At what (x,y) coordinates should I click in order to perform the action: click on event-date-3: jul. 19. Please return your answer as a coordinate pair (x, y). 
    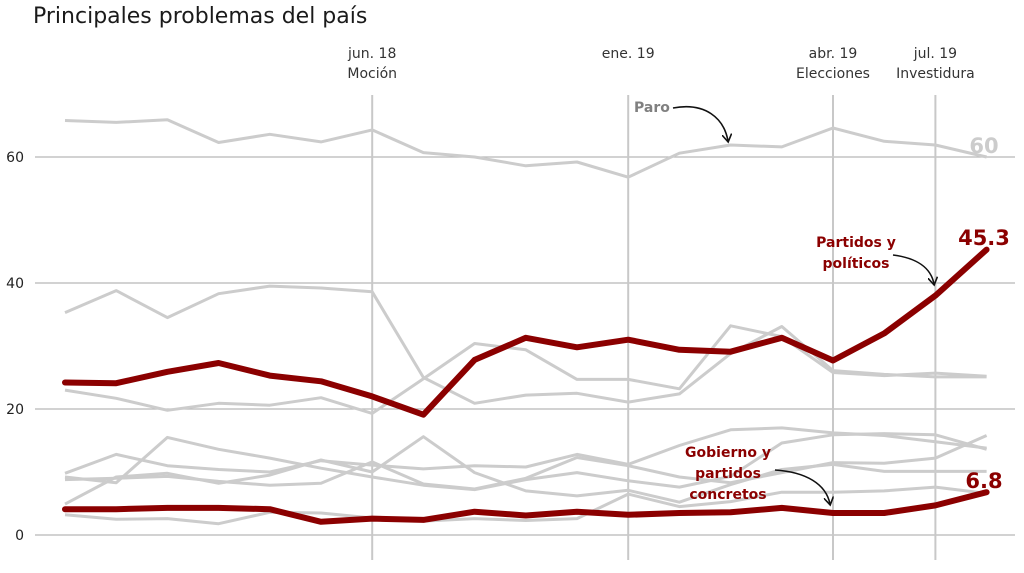
    Looking at the image, I should click on (935, 54).